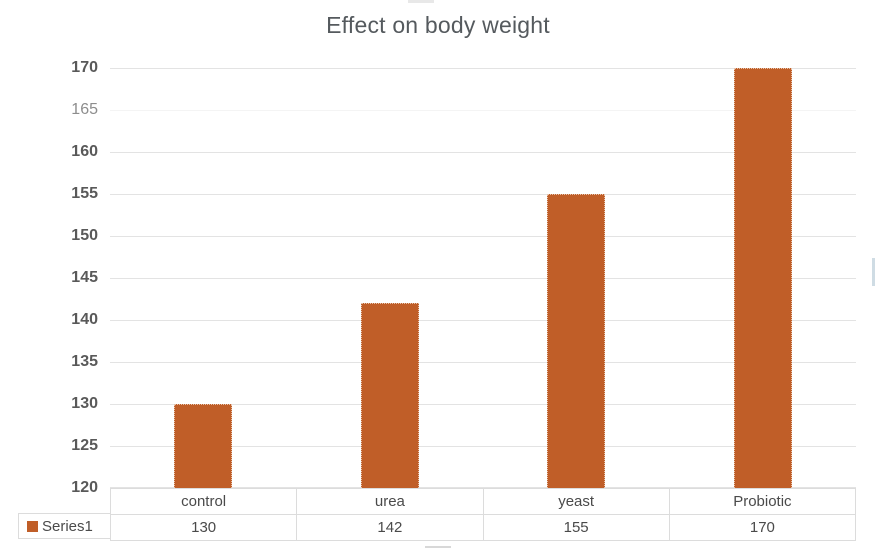 The image size is (876, 551). What do you see at coordinates (84, 151) in the screenshot?
I see `y-tick-160: 160` at bounding box center [84, 151].